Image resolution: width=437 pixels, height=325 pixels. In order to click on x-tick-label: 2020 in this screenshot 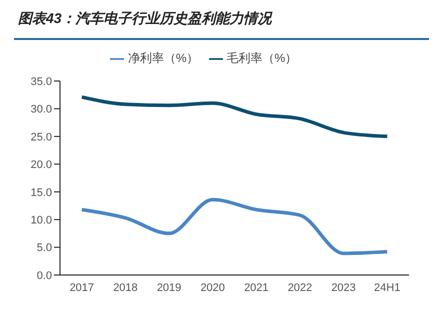, I will do `click(212, 288)`.